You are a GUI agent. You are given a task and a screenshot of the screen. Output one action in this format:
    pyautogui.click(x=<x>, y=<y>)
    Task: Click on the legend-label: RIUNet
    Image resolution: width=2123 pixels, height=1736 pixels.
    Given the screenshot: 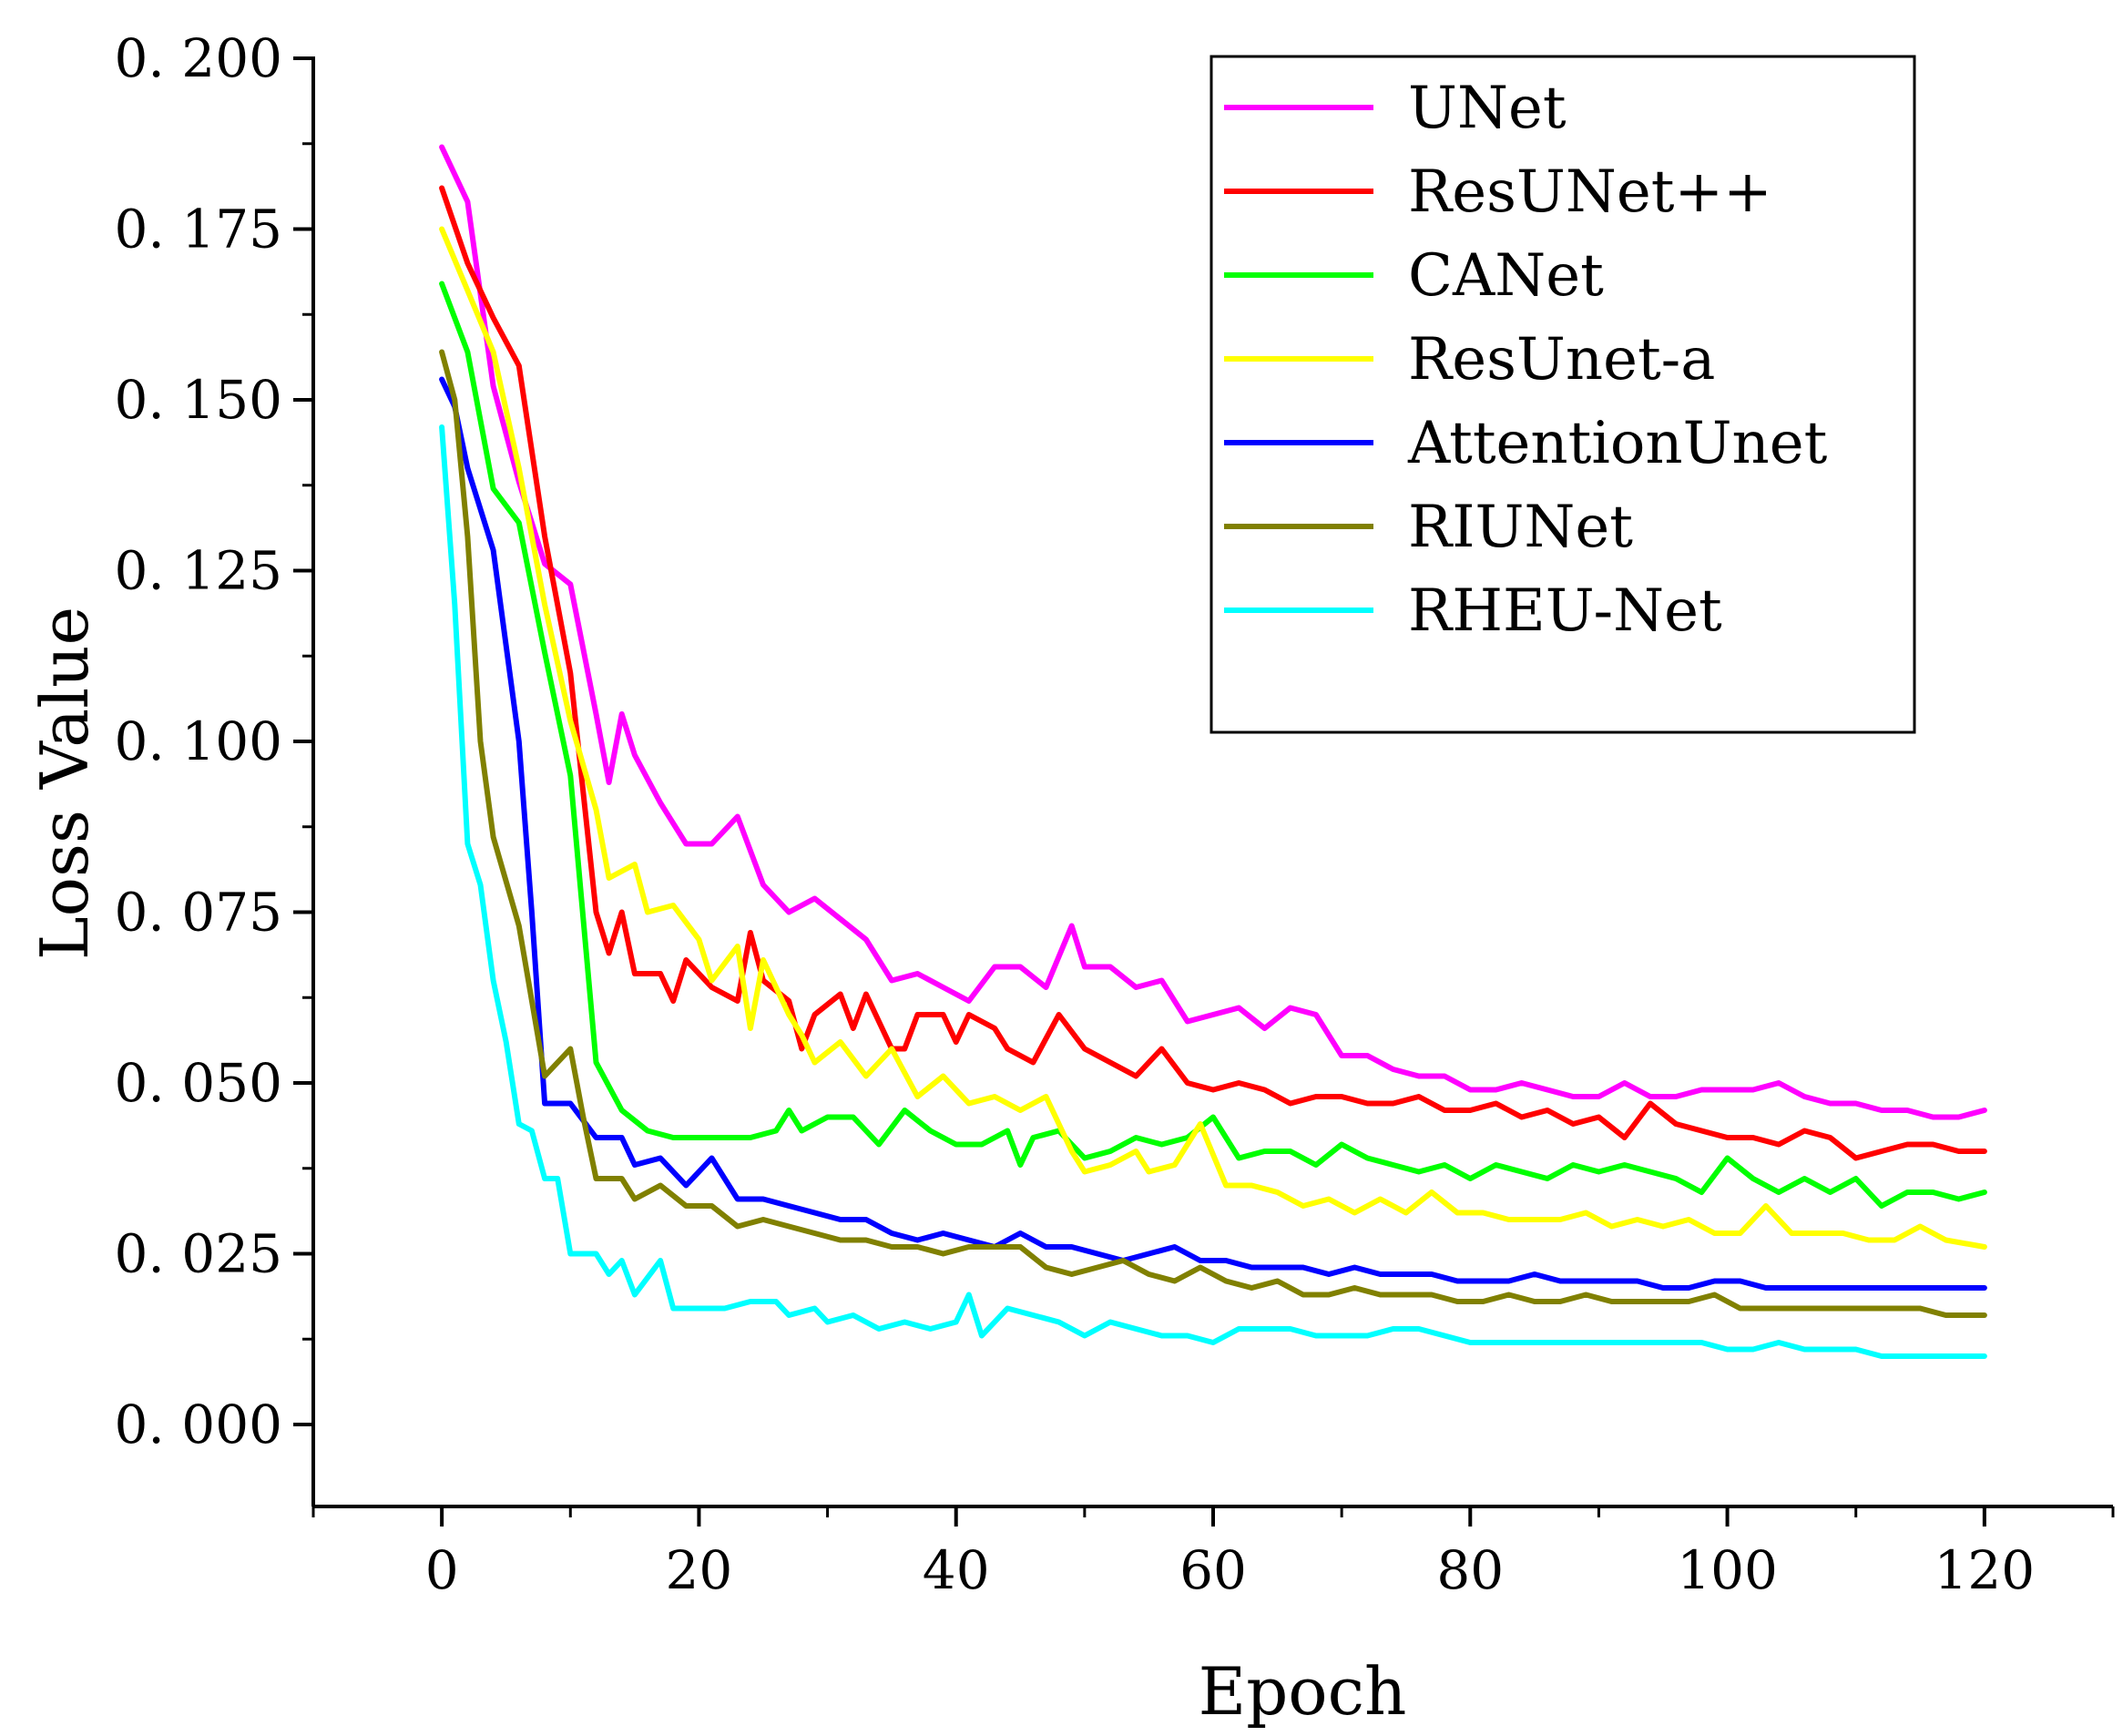 What is the action you would take?
    pyautogui.click(x=1520, y=527)
    